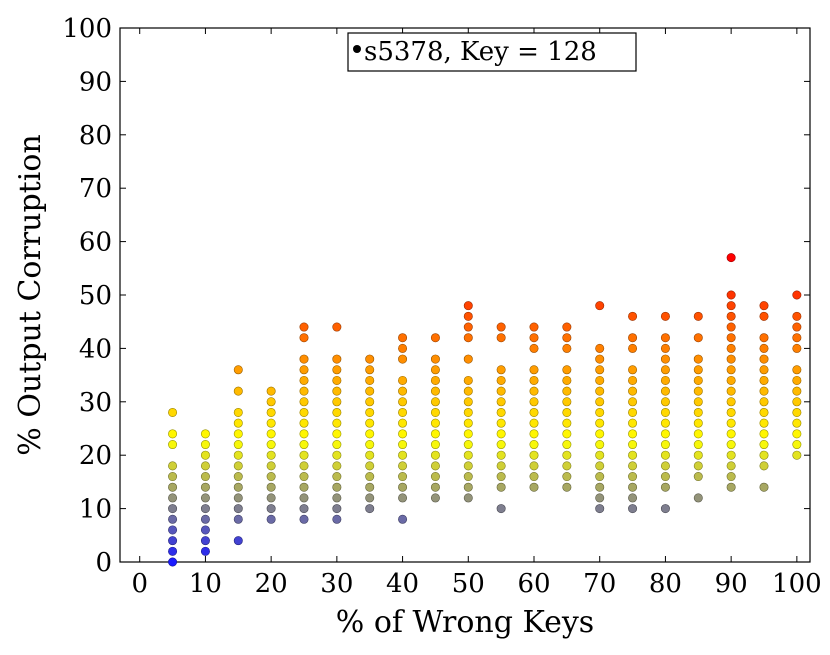 The width and height of the screenshot is (830, 655). Describe the element at coordinates (336, 584) in the screenshot. I see `x-tick-label: 30` at that location.